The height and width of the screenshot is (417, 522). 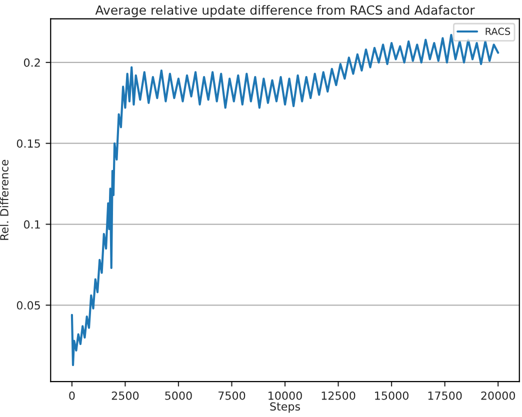 I want to click on x-tick-label: 2500, so click(x=125, y=395).